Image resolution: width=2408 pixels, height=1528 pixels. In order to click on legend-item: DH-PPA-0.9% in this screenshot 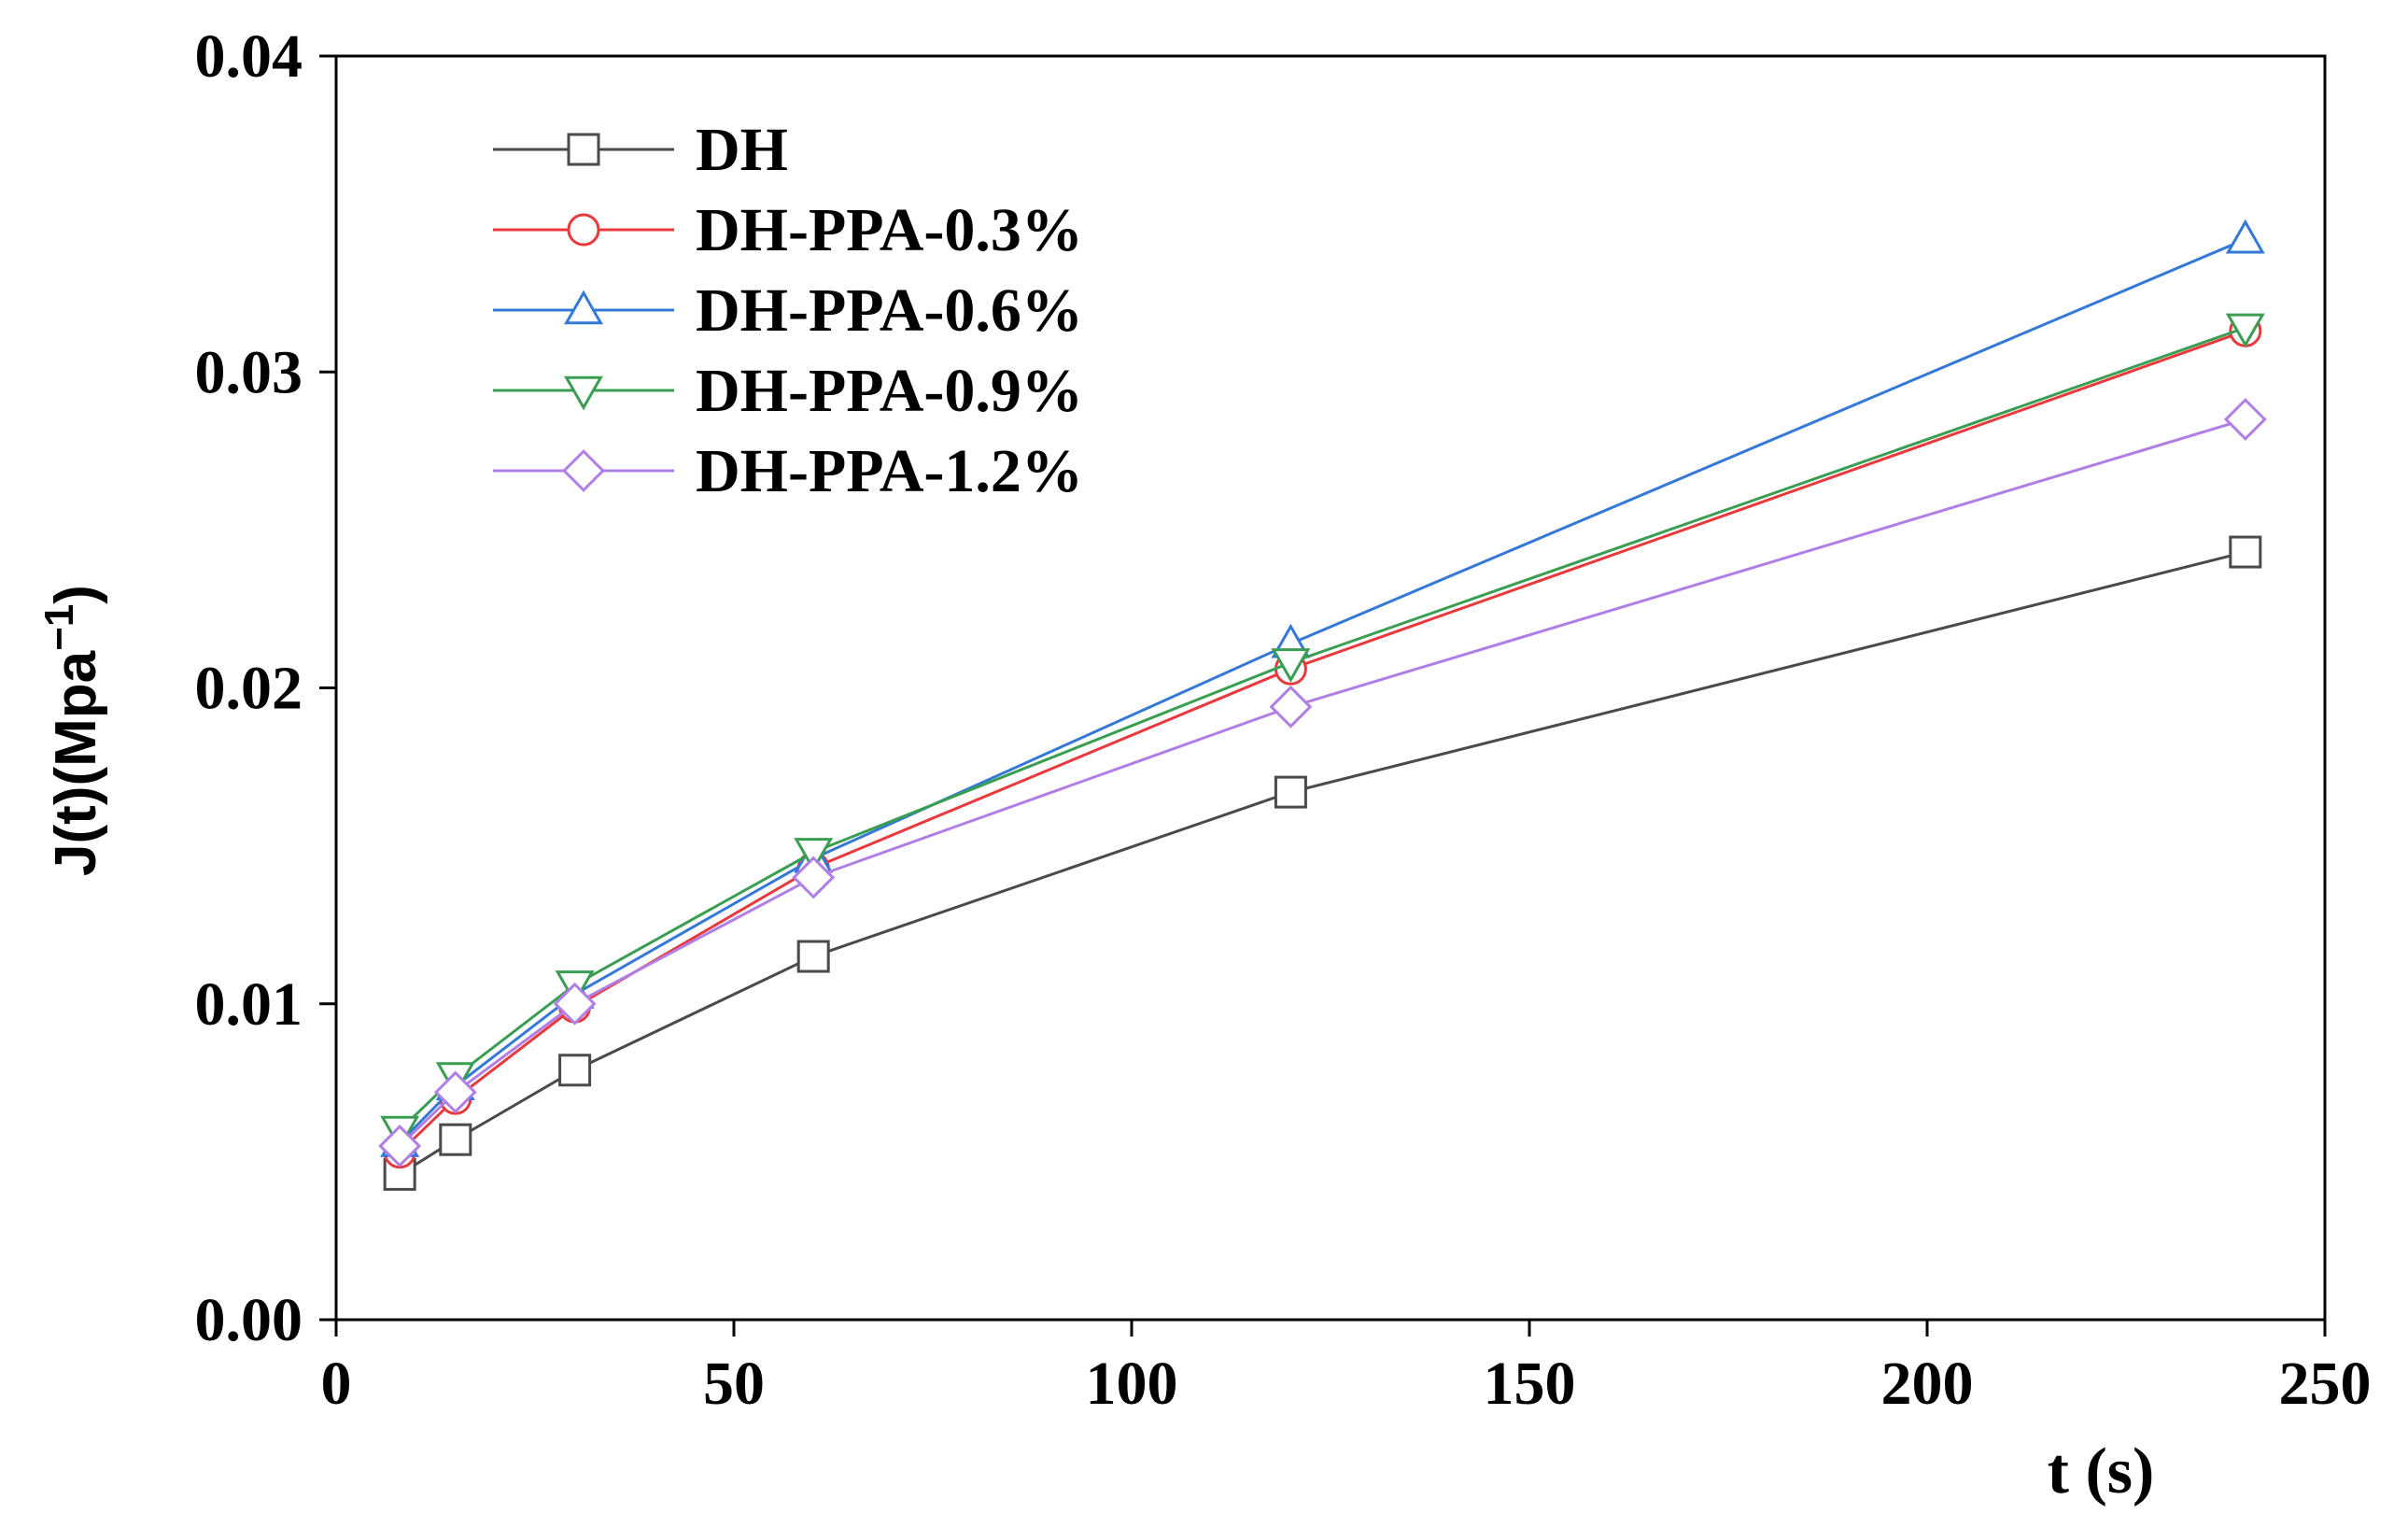, I will do `click(788, 391)`.